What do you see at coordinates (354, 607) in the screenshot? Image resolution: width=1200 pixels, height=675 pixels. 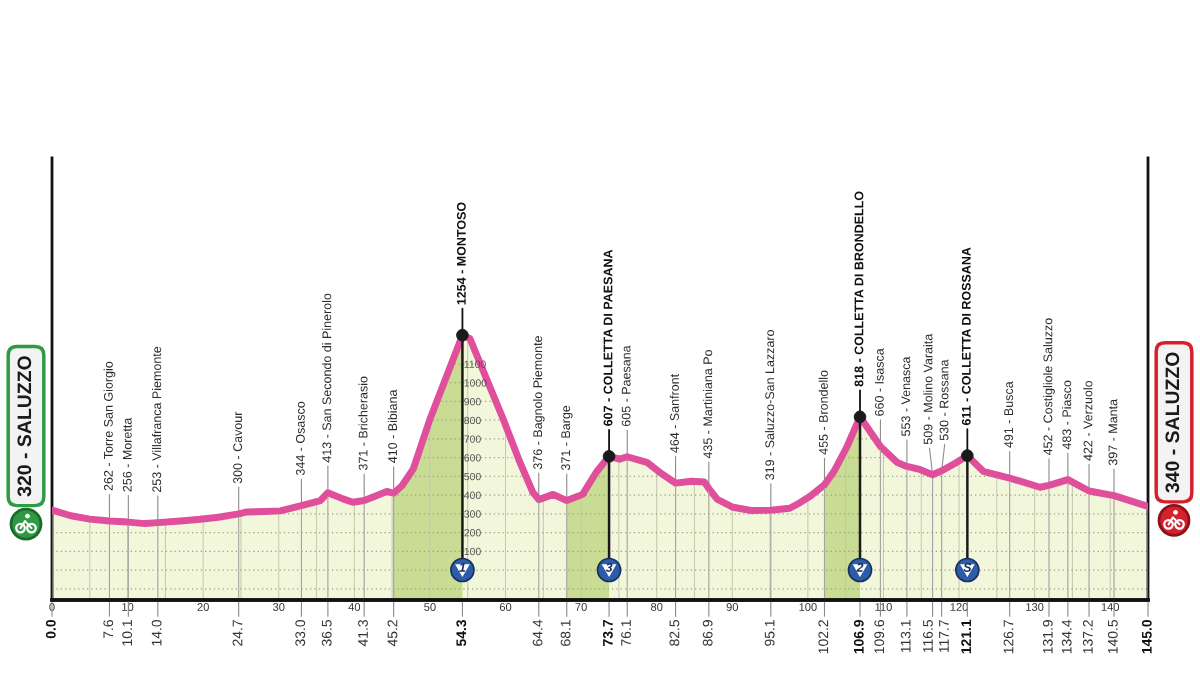 I see `x-tick-label: 40` at bounding box center [354, 607].